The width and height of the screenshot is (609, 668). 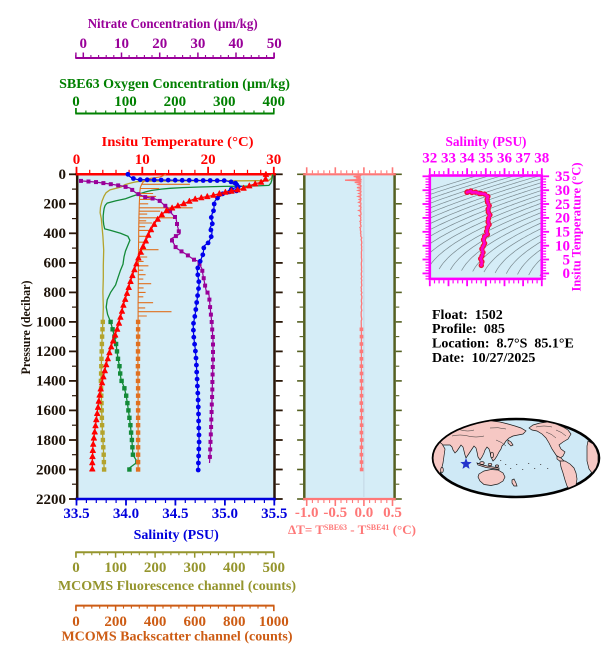 I want to click on svg-text: Date: 10/27/2025, so click(x=483, y=358).